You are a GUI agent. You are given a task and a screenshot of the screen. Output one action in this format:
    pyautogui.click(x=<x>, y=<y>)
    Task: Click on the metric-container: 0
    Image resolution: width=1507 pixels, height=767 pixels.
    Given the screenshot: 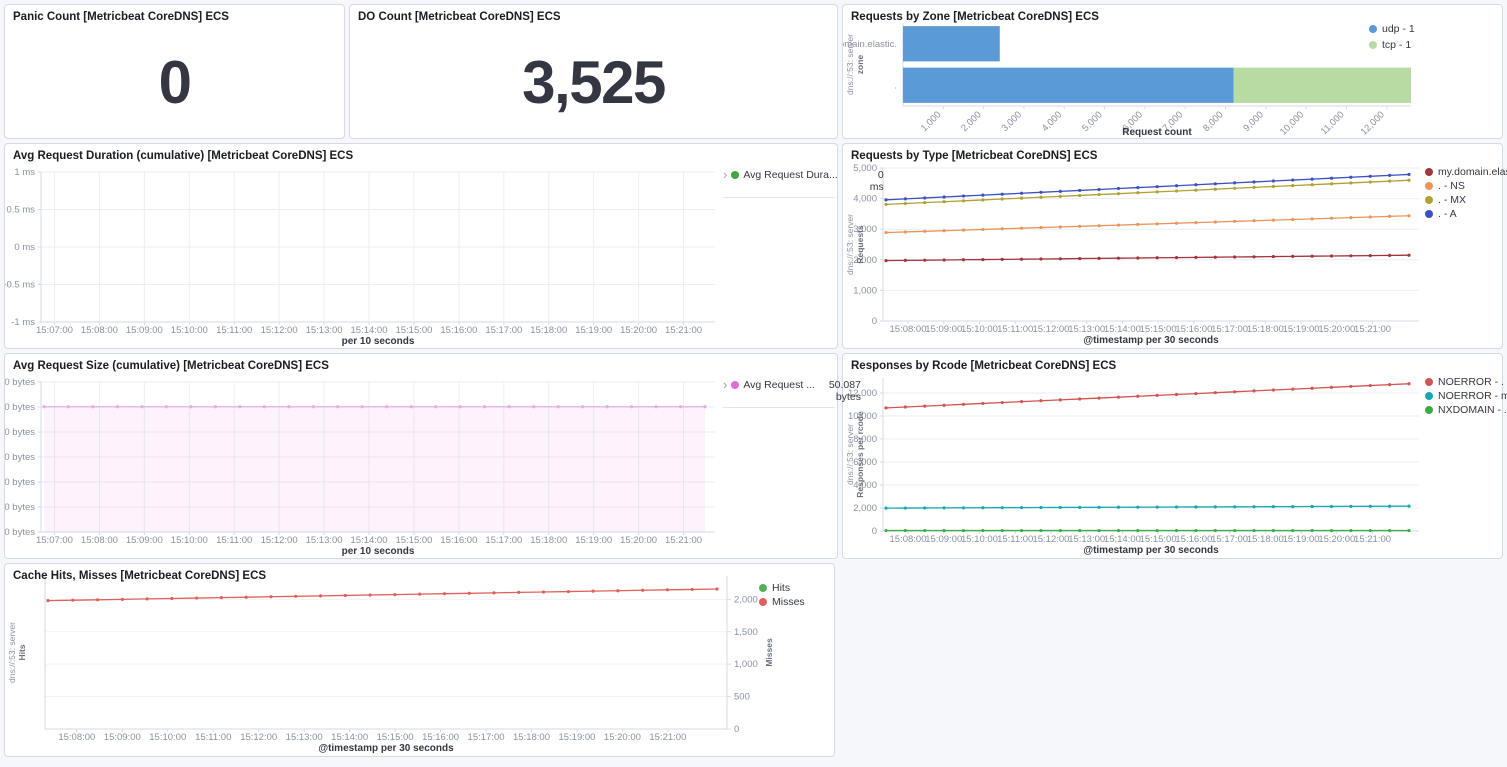 What is the action you would take?
    pyautogui.click(x=174, y=82)
    